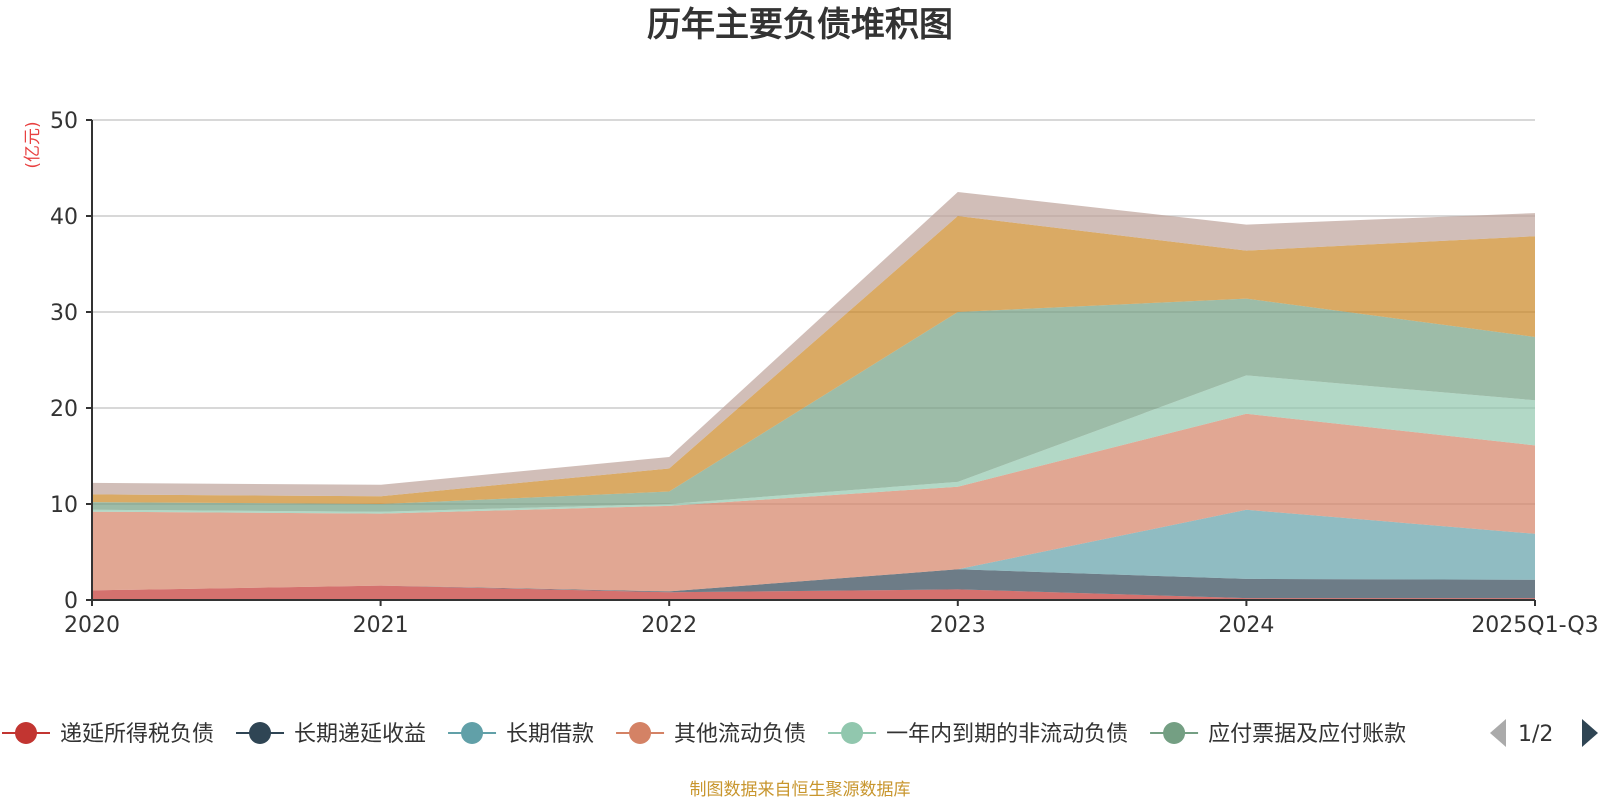 The height and width of the screenshot is (800, 1600). I want to click on legend-item-2: 长期递延收益, so click(331, 734).